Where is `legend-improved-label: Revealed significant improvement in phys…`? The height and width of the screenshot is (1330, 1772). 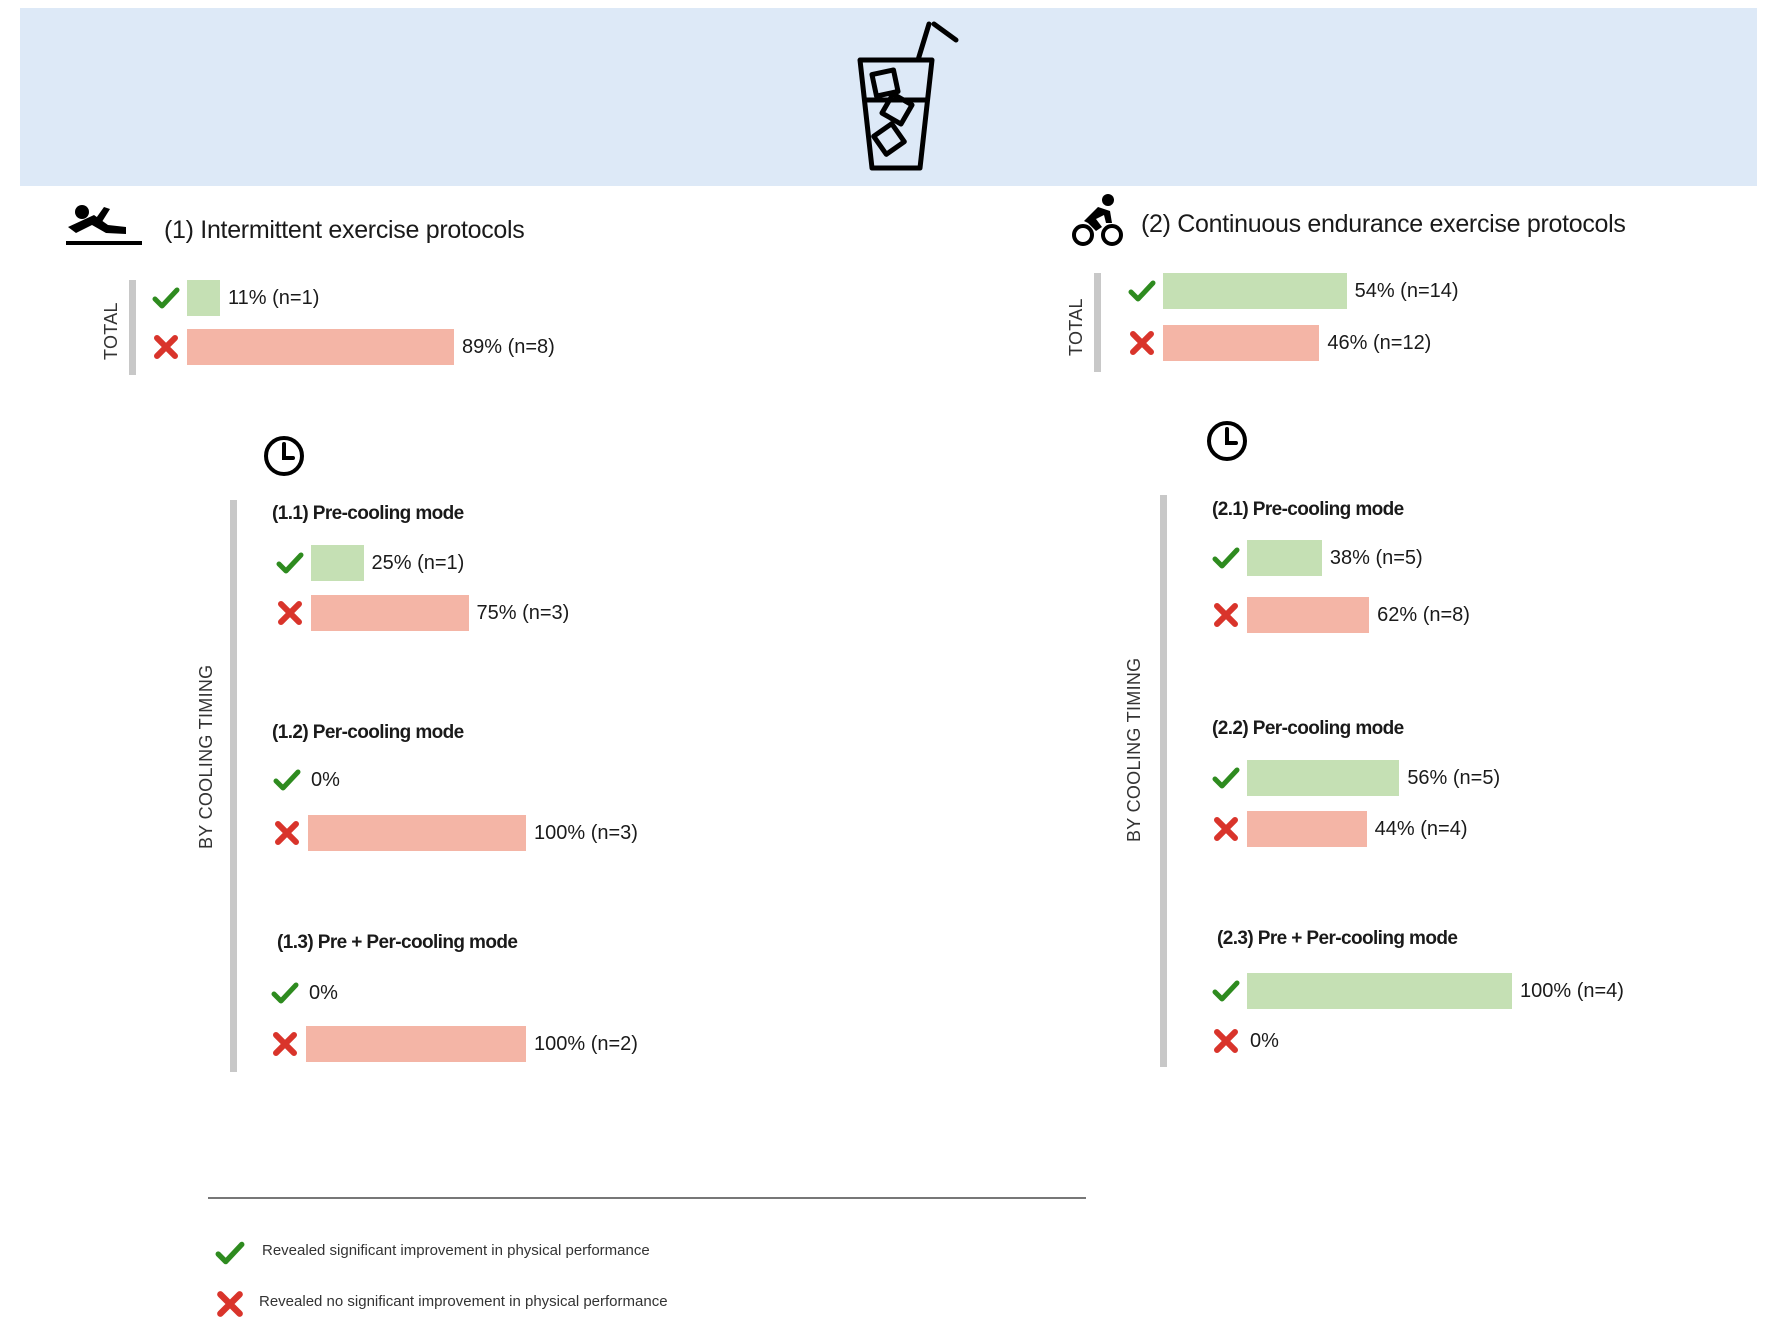 legend-improved-label: Revealed significant improvement in phys… is located at coordinates (456, 1250).